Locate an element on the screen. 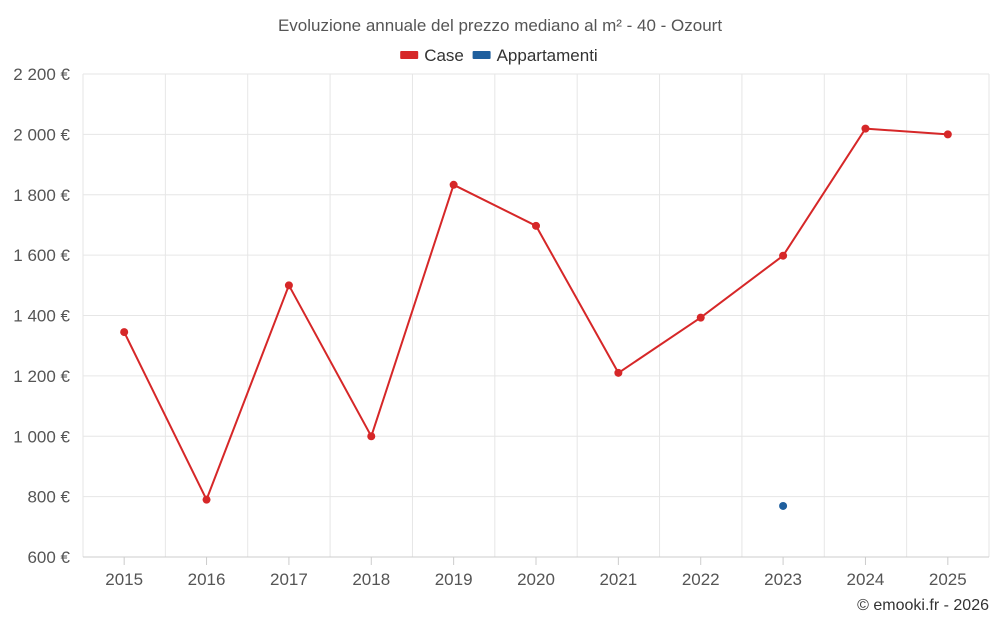  y-tick-label: 1 400 € is located at coordinates (41, 316).